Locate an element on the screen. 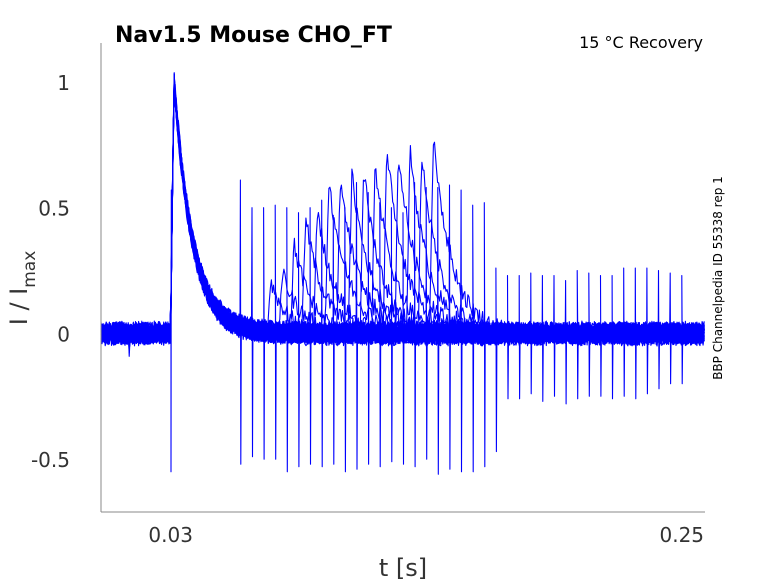 This screenshot has width=778, height=583. chart-title: Nav1.5 Mouse CHO_FT is located at coordinates (253, 35).